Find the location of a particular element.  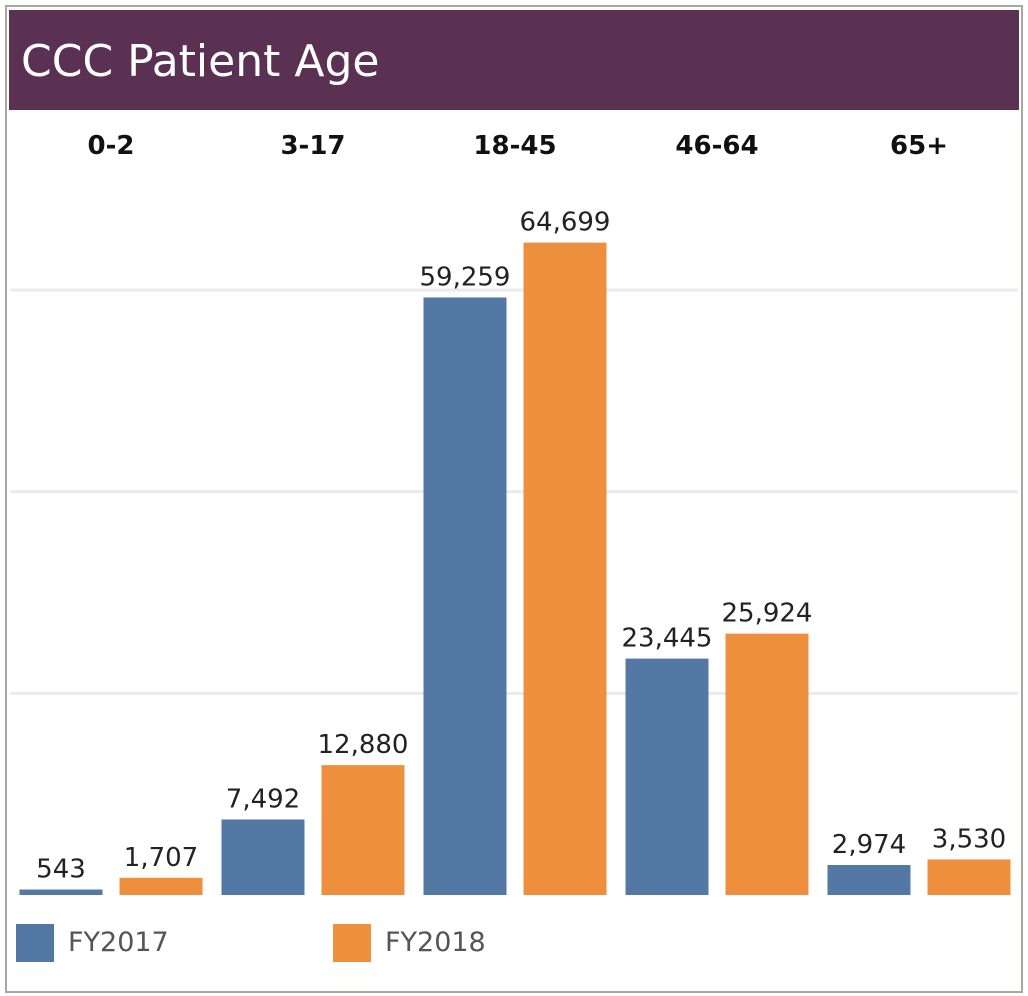

legend-label-fy2018: FY2018 is located at coordinates (435, 942).